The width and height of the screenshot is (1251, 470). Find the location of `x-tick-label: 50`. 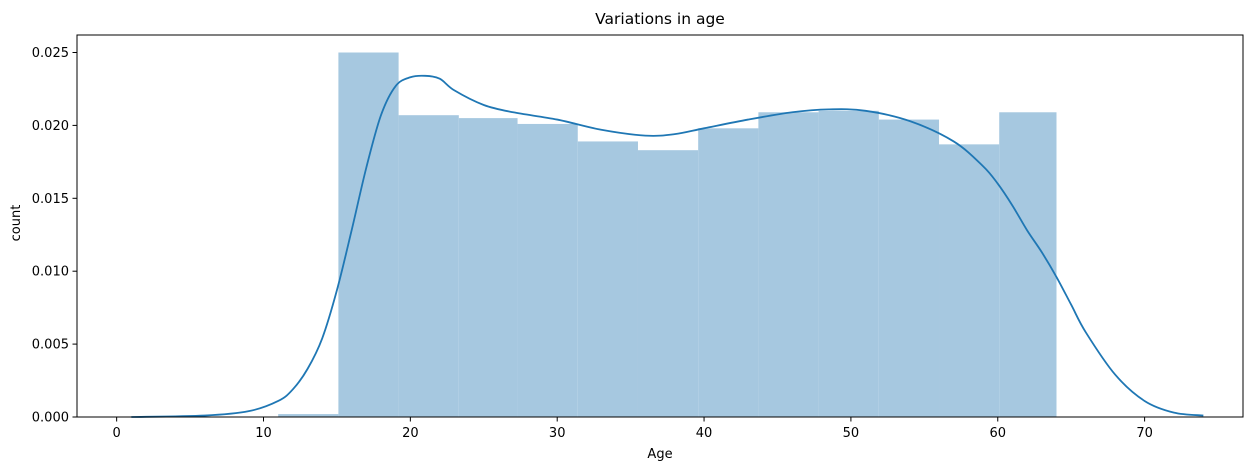

x-tick-label: 50 is located at coordinates (851, 433).